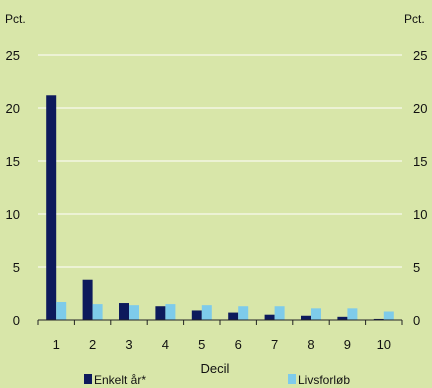 The width and height of the screenshot is (432, 388). I want to click on y-tick-label-right: 5, so click(416, 267).